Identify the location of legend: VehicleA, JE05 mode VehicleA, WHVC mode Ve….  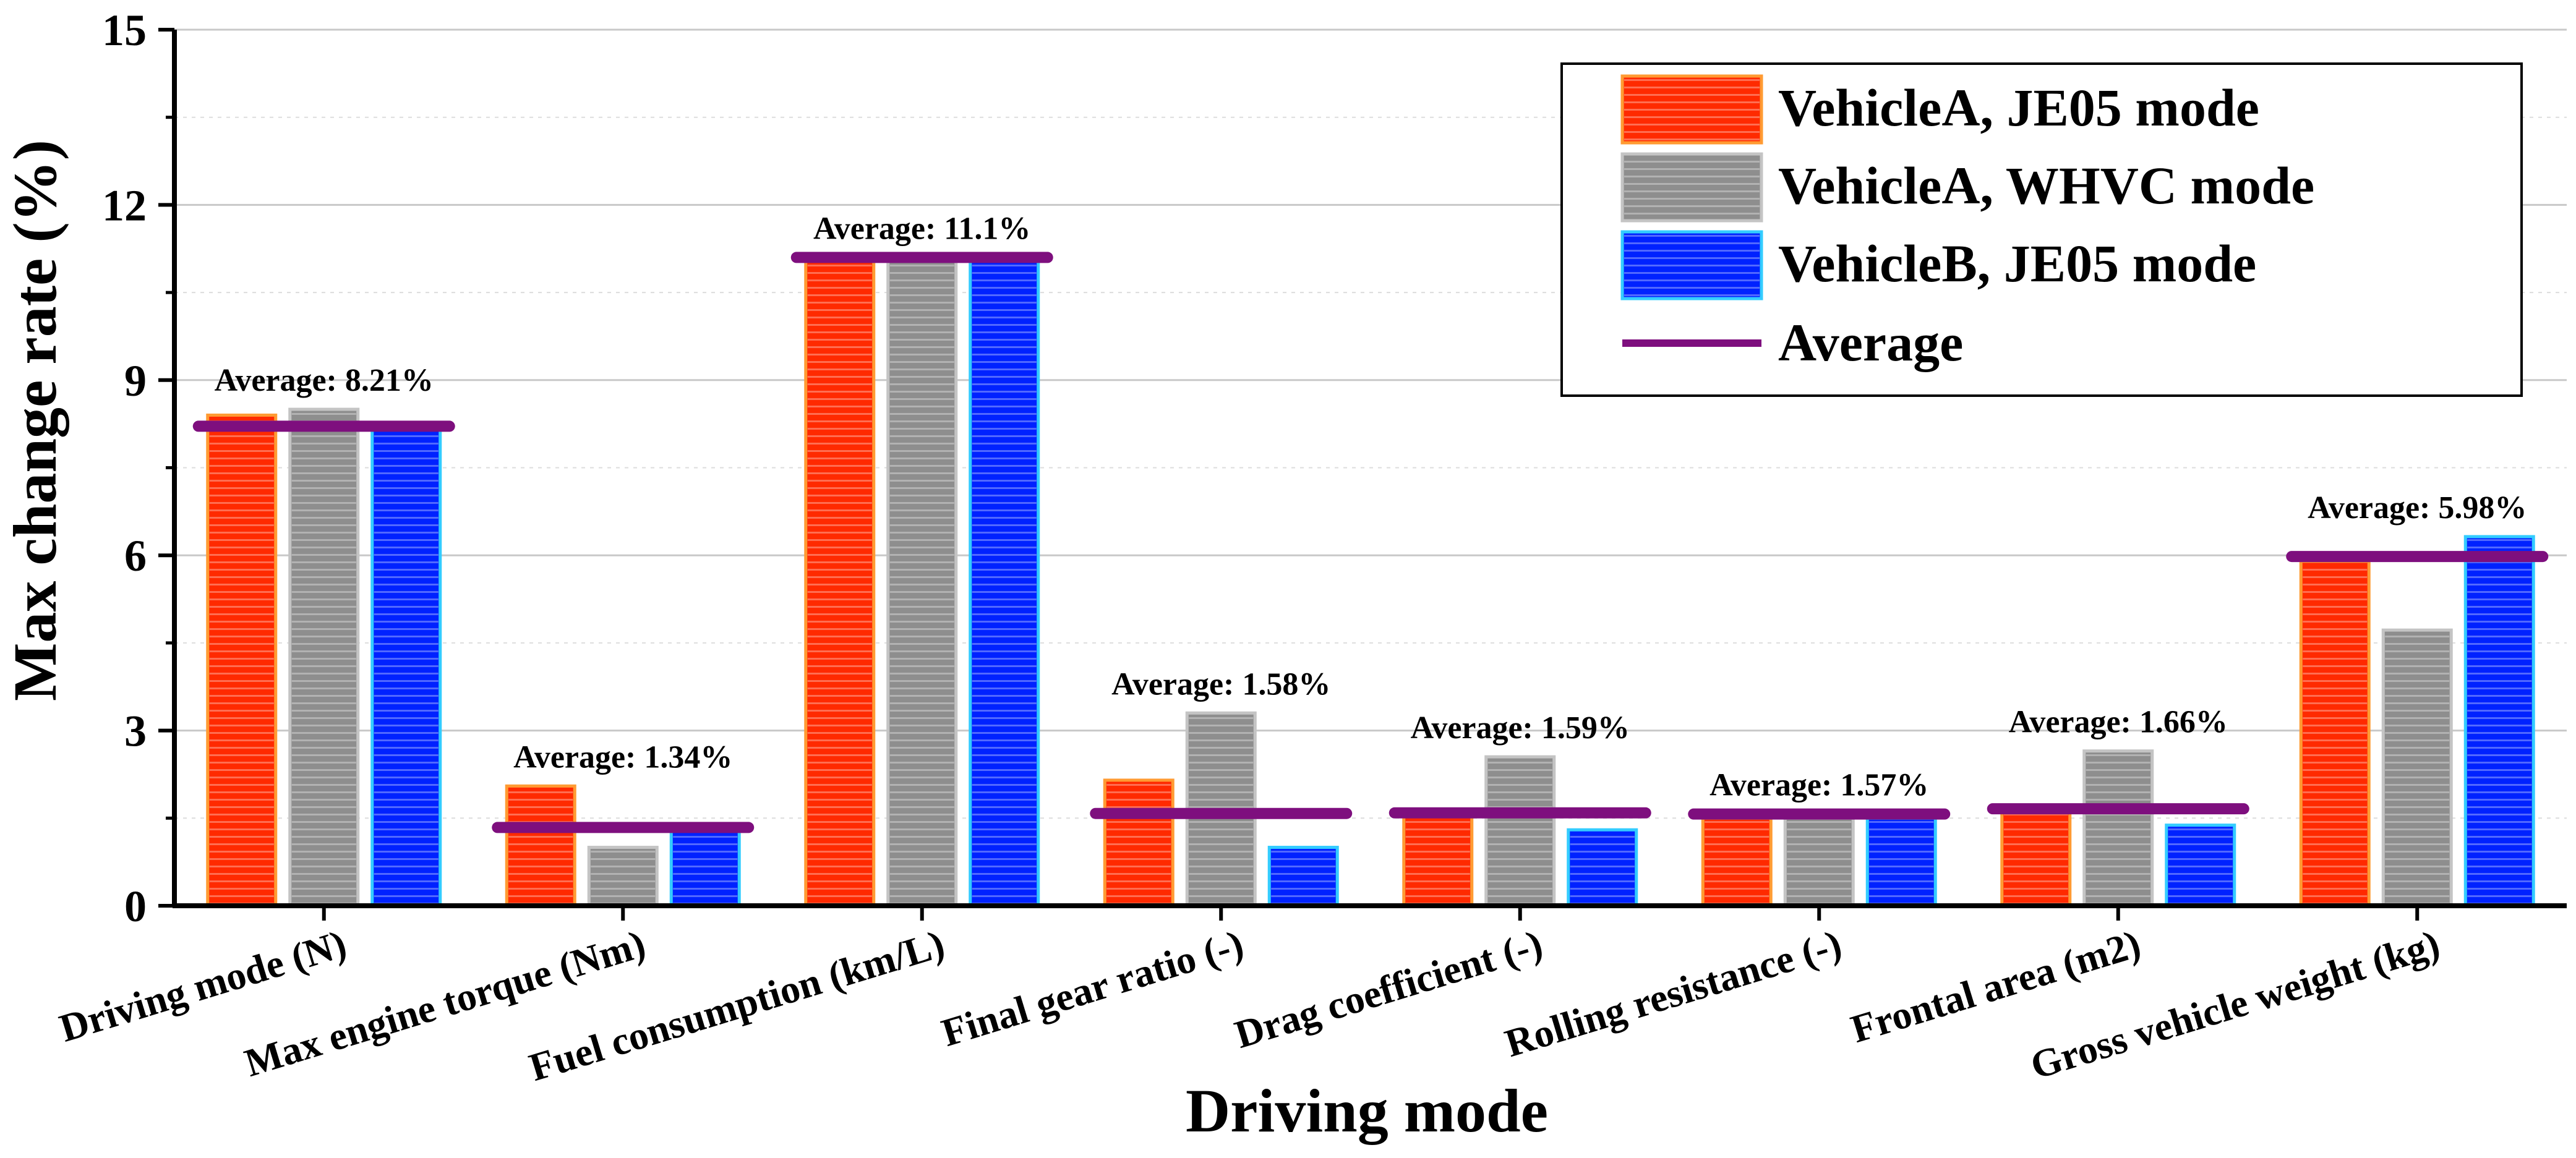
(2042, 229).